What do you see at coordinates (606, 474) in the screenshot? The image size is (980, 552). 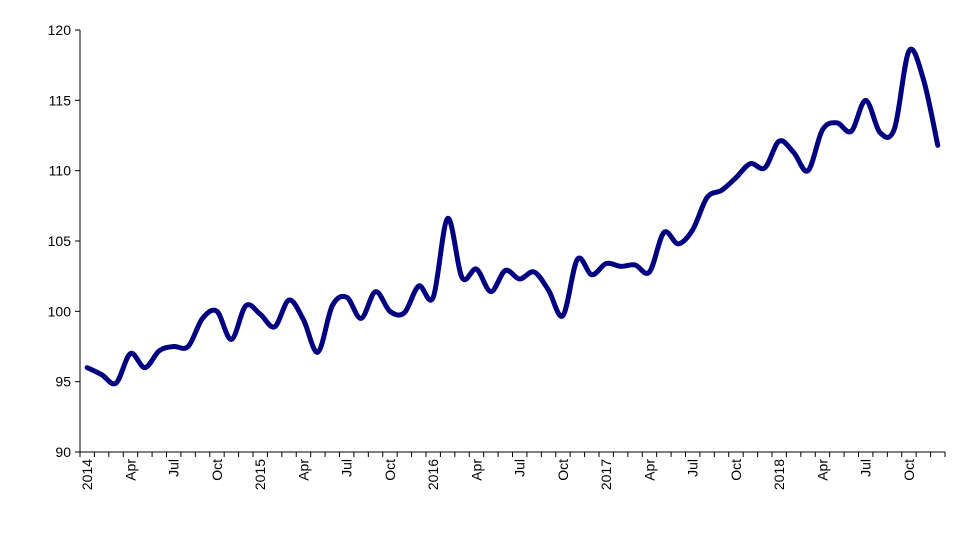 I see `x-tick-label: 2017` at bounding box center [606, 474].